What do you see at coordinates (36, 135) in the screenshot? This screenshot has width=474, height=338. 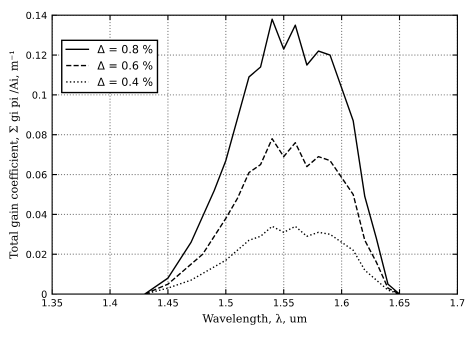 I see `y-tick-label: 0.08` at bounding box center [36, 135].